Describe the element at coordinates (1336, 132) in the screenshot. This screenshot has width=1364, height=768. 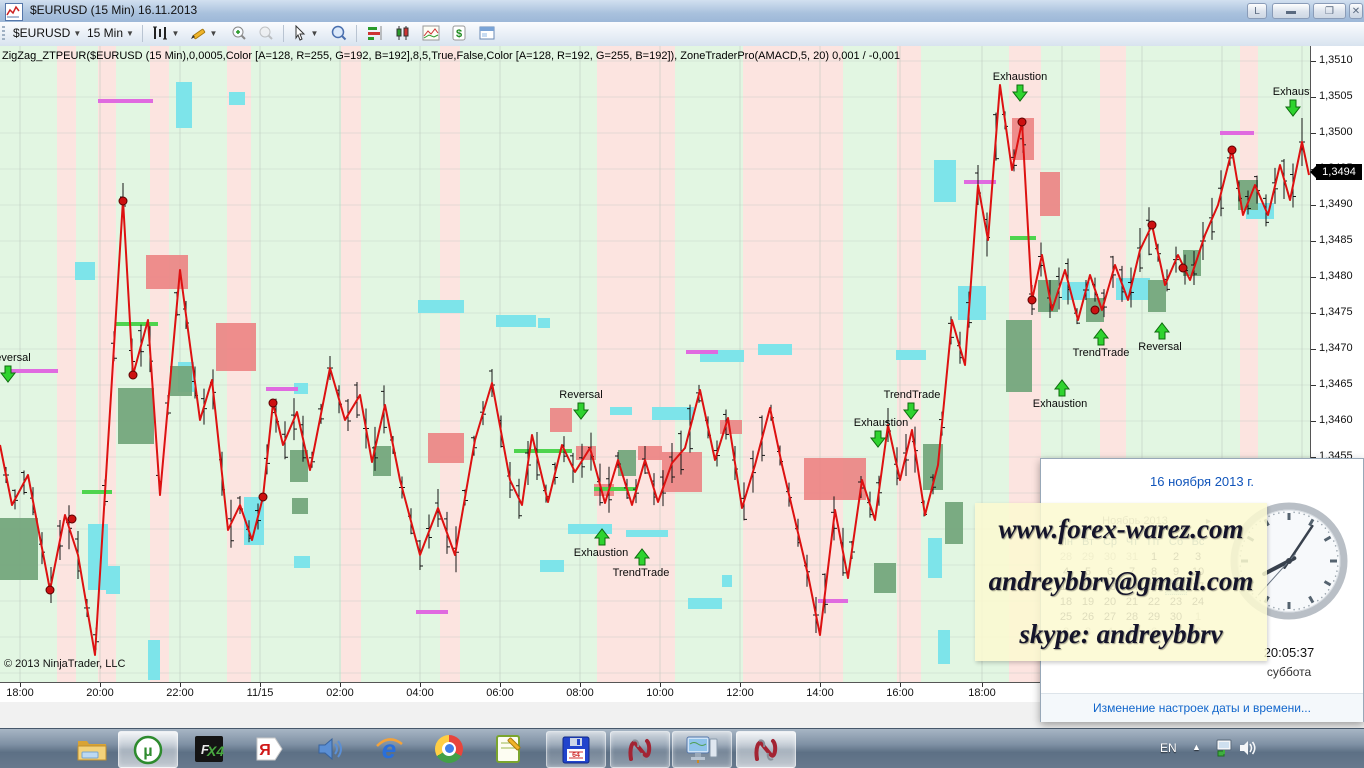
I see `price-axis-label: 1,3500` at that location.